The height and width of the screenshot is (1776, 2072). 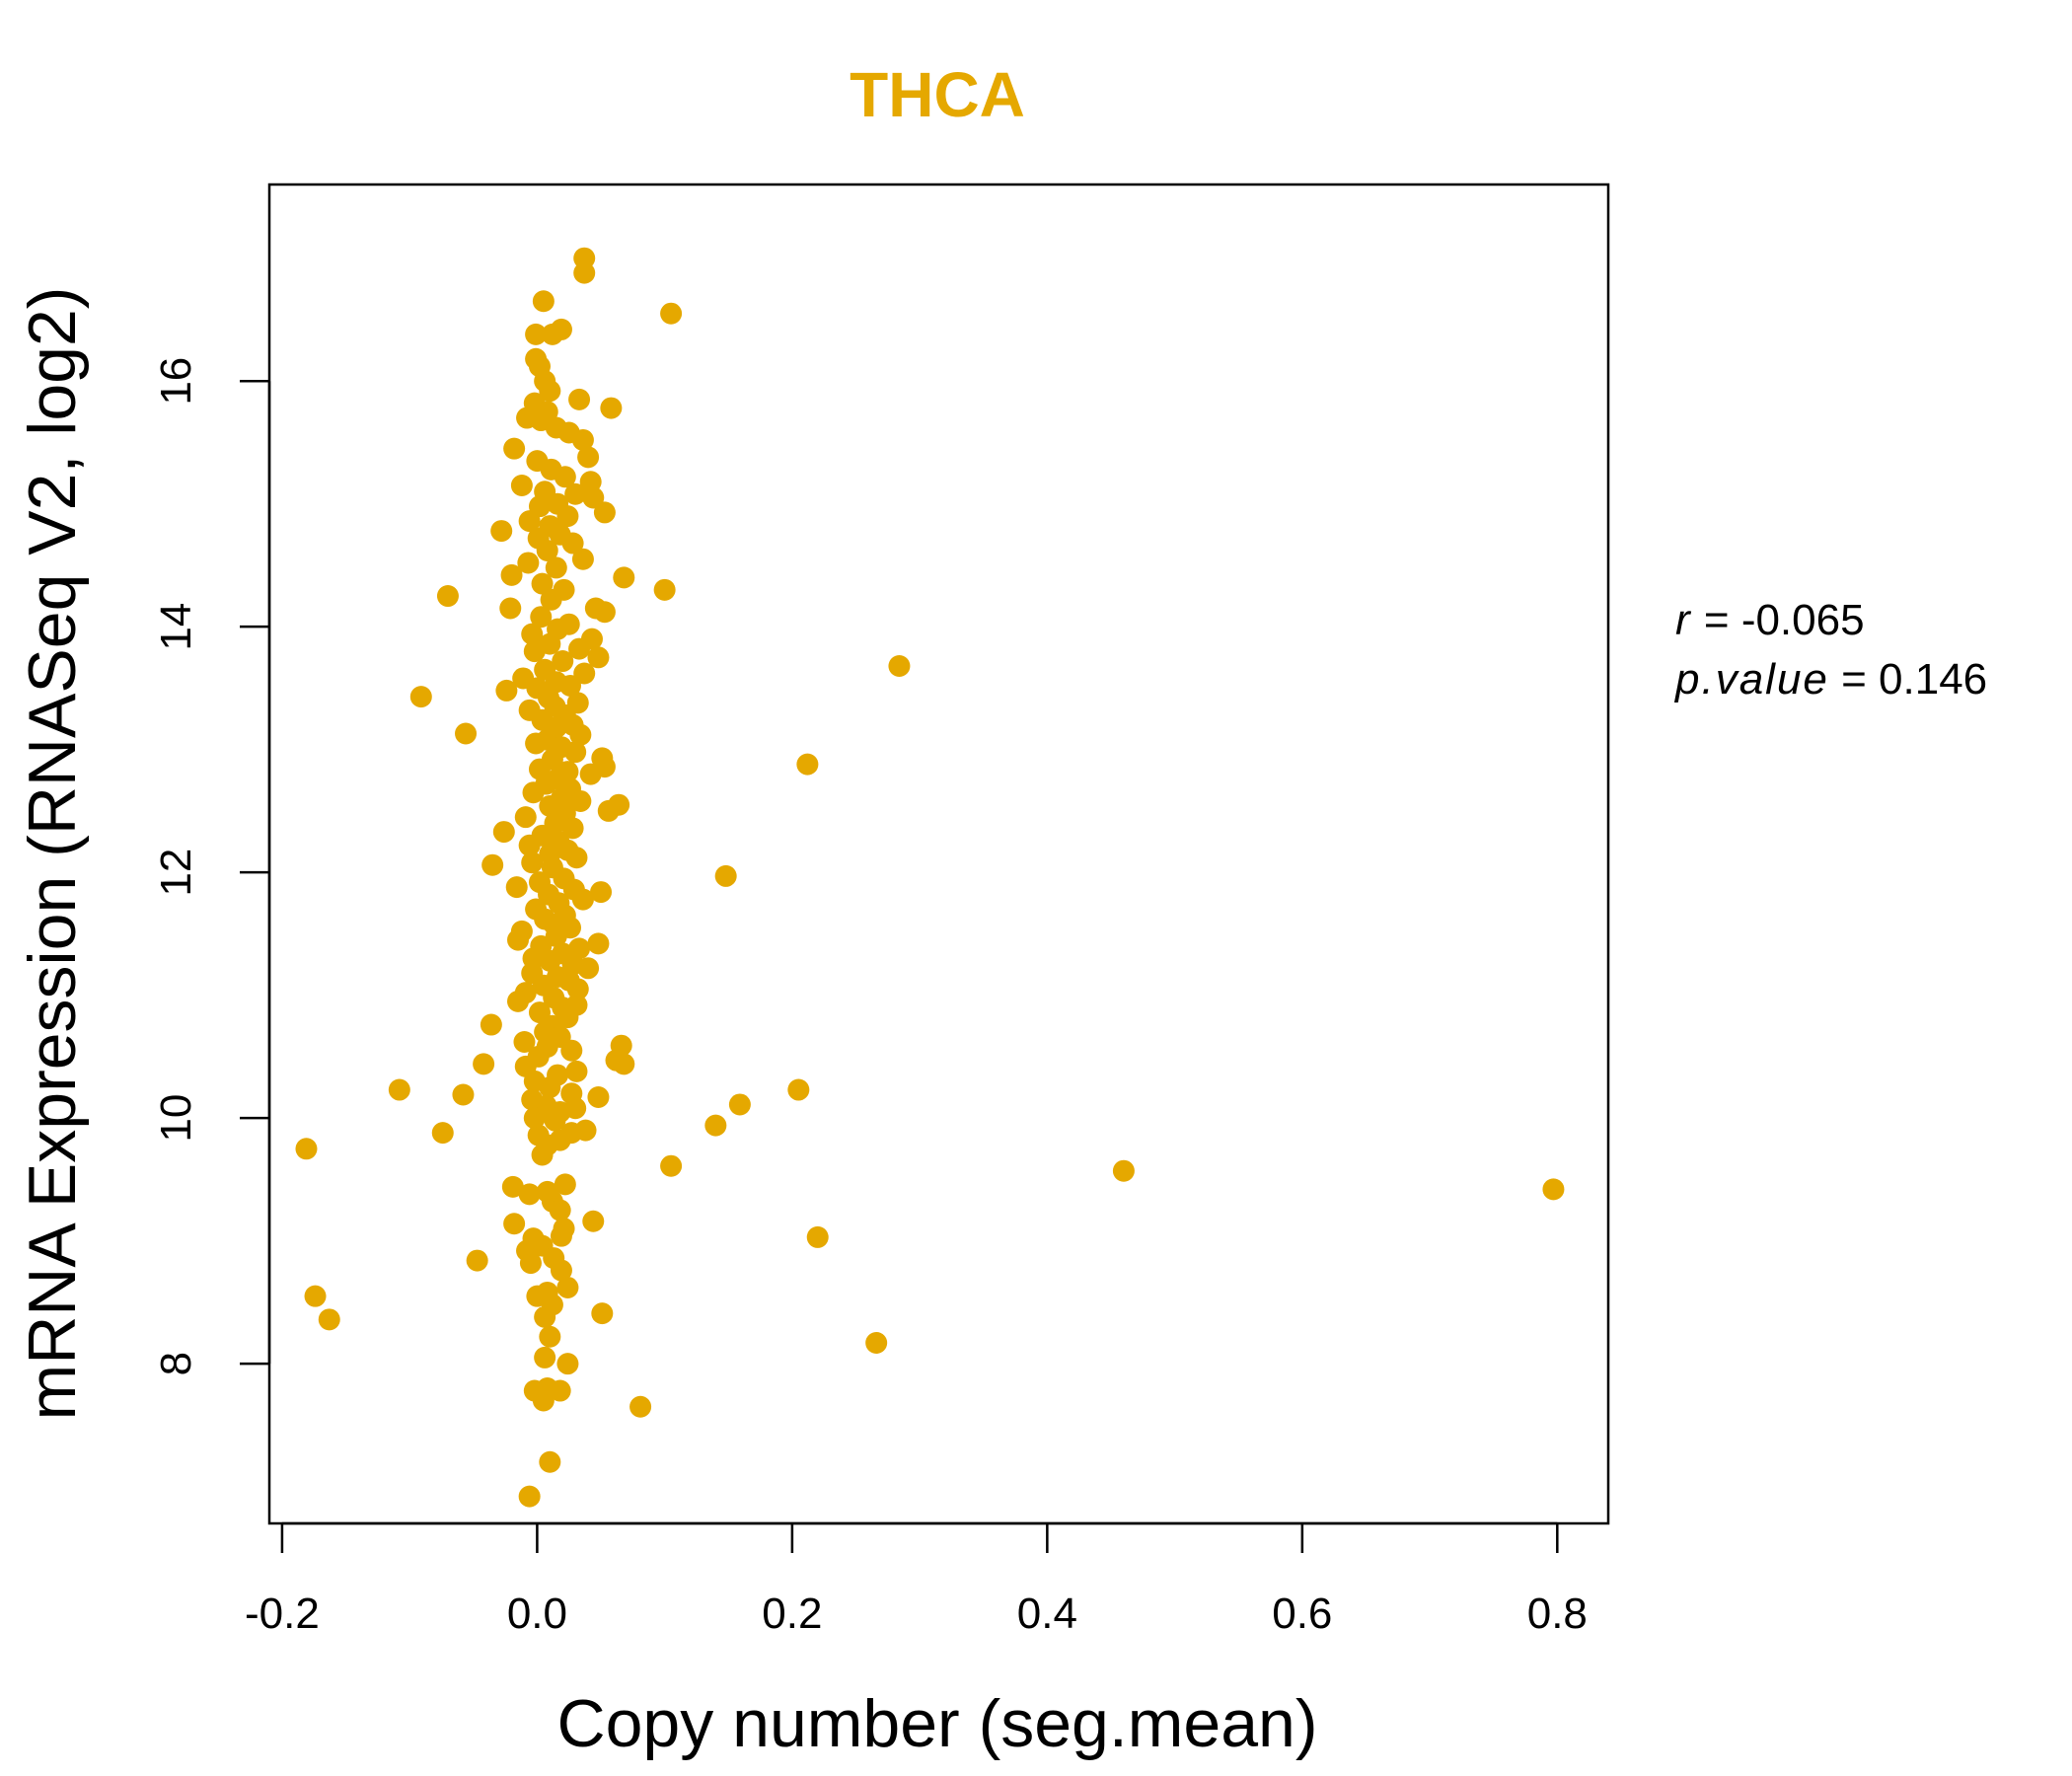 What do you see at coordinates (176, 1364) in the screenshot?
I see `y-tick-label: 8` at bounding box center [176, 1364].